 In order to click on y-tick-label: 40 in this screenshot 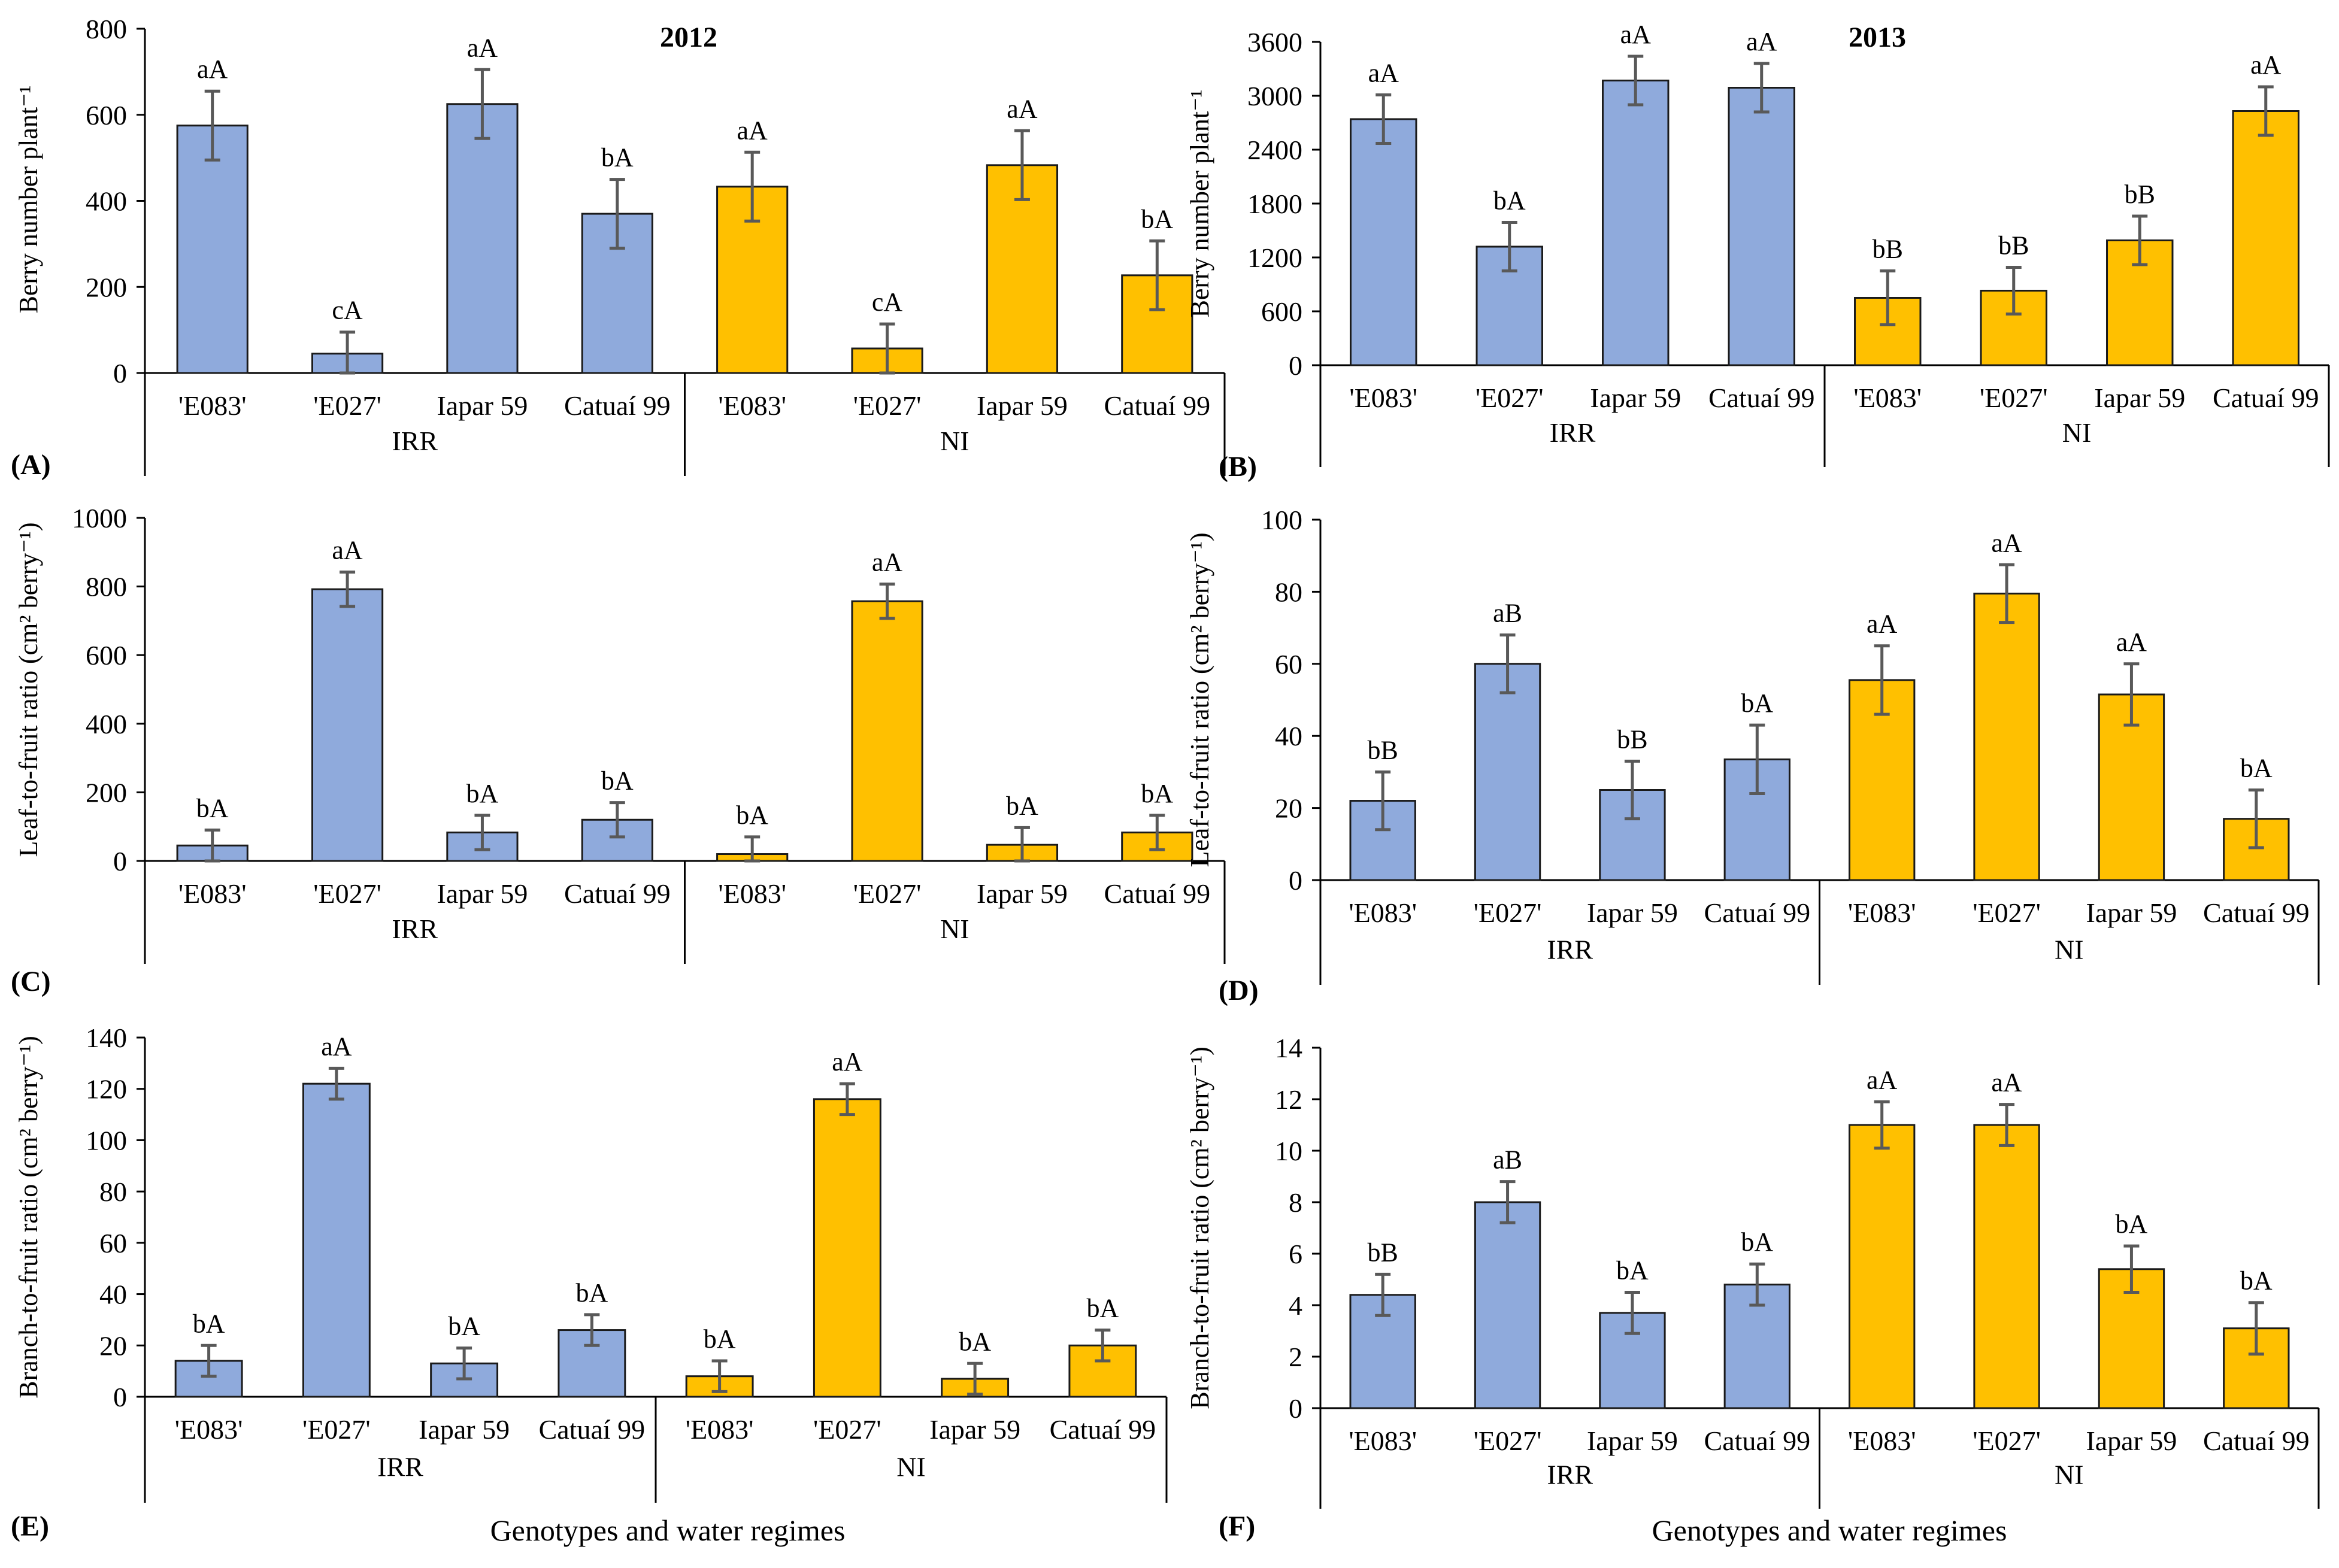, I will do `click(1289, 736)`.